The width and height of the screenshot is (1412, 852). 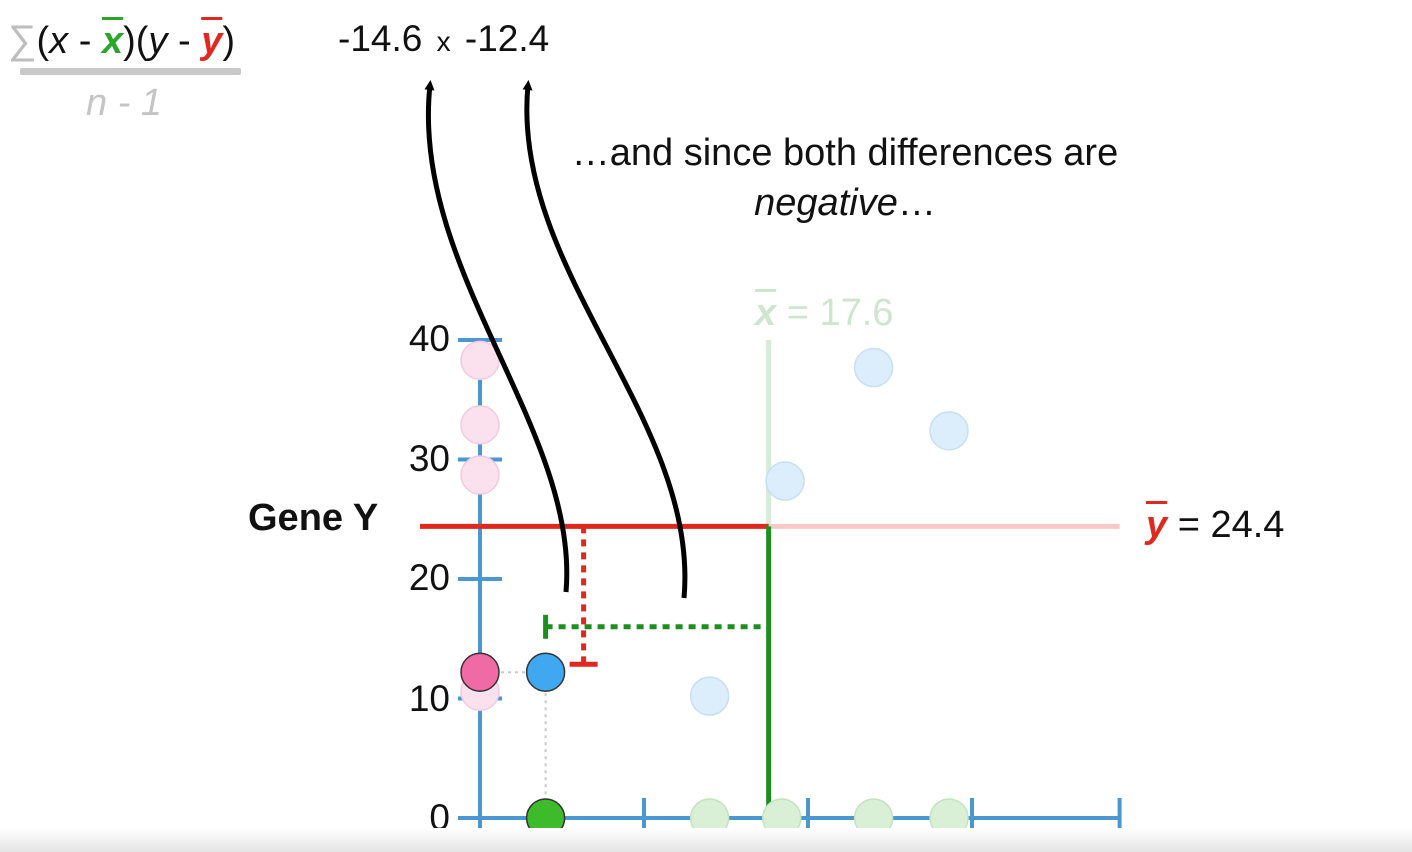 What do you see at coordinates (429, 577) in the screenshot?
I see `y-tick-label: 20` at bounding box center [429, 577].